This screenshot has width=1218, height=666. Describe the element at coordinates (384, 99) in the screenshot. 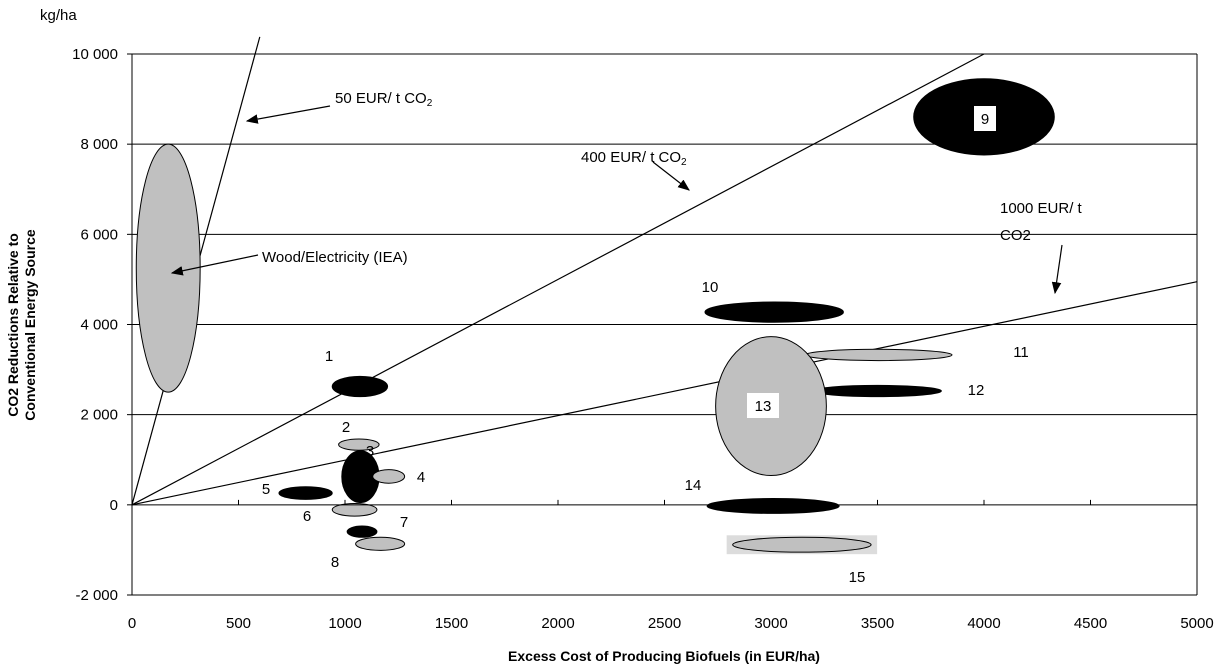

I see `ref-label-50: 50 EUR/ t CO2` at that location.